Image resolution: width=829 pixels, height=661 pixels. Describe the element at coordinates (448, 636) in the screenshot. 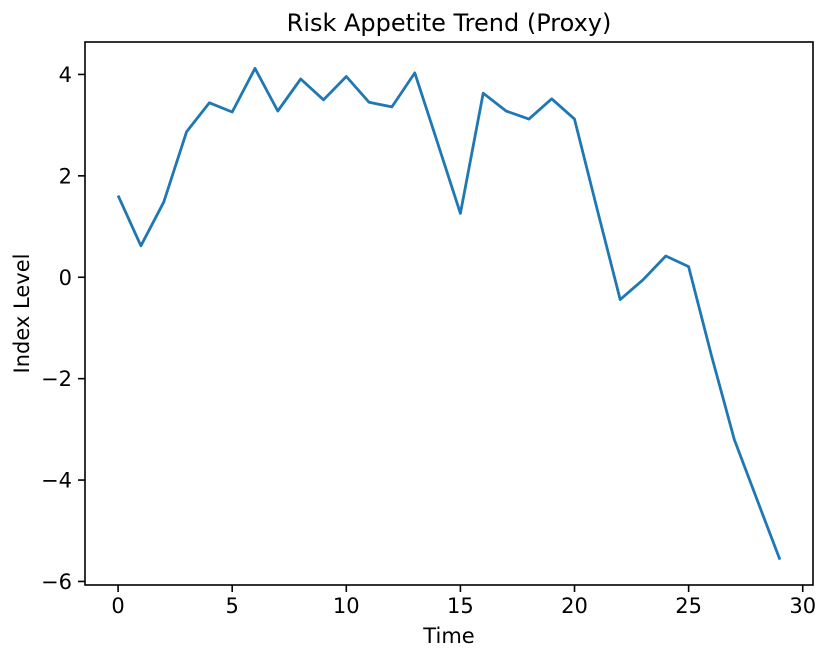

I see `x-axis-label: Time` at that location.